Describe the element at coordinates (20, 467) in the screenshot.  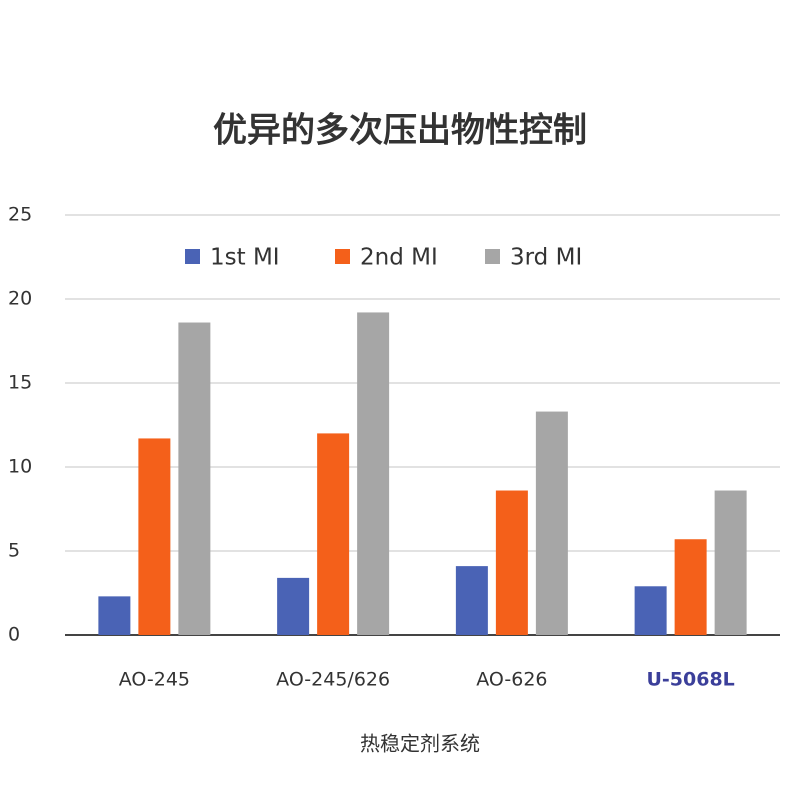
I see `y-tick-label: 10` at that location.